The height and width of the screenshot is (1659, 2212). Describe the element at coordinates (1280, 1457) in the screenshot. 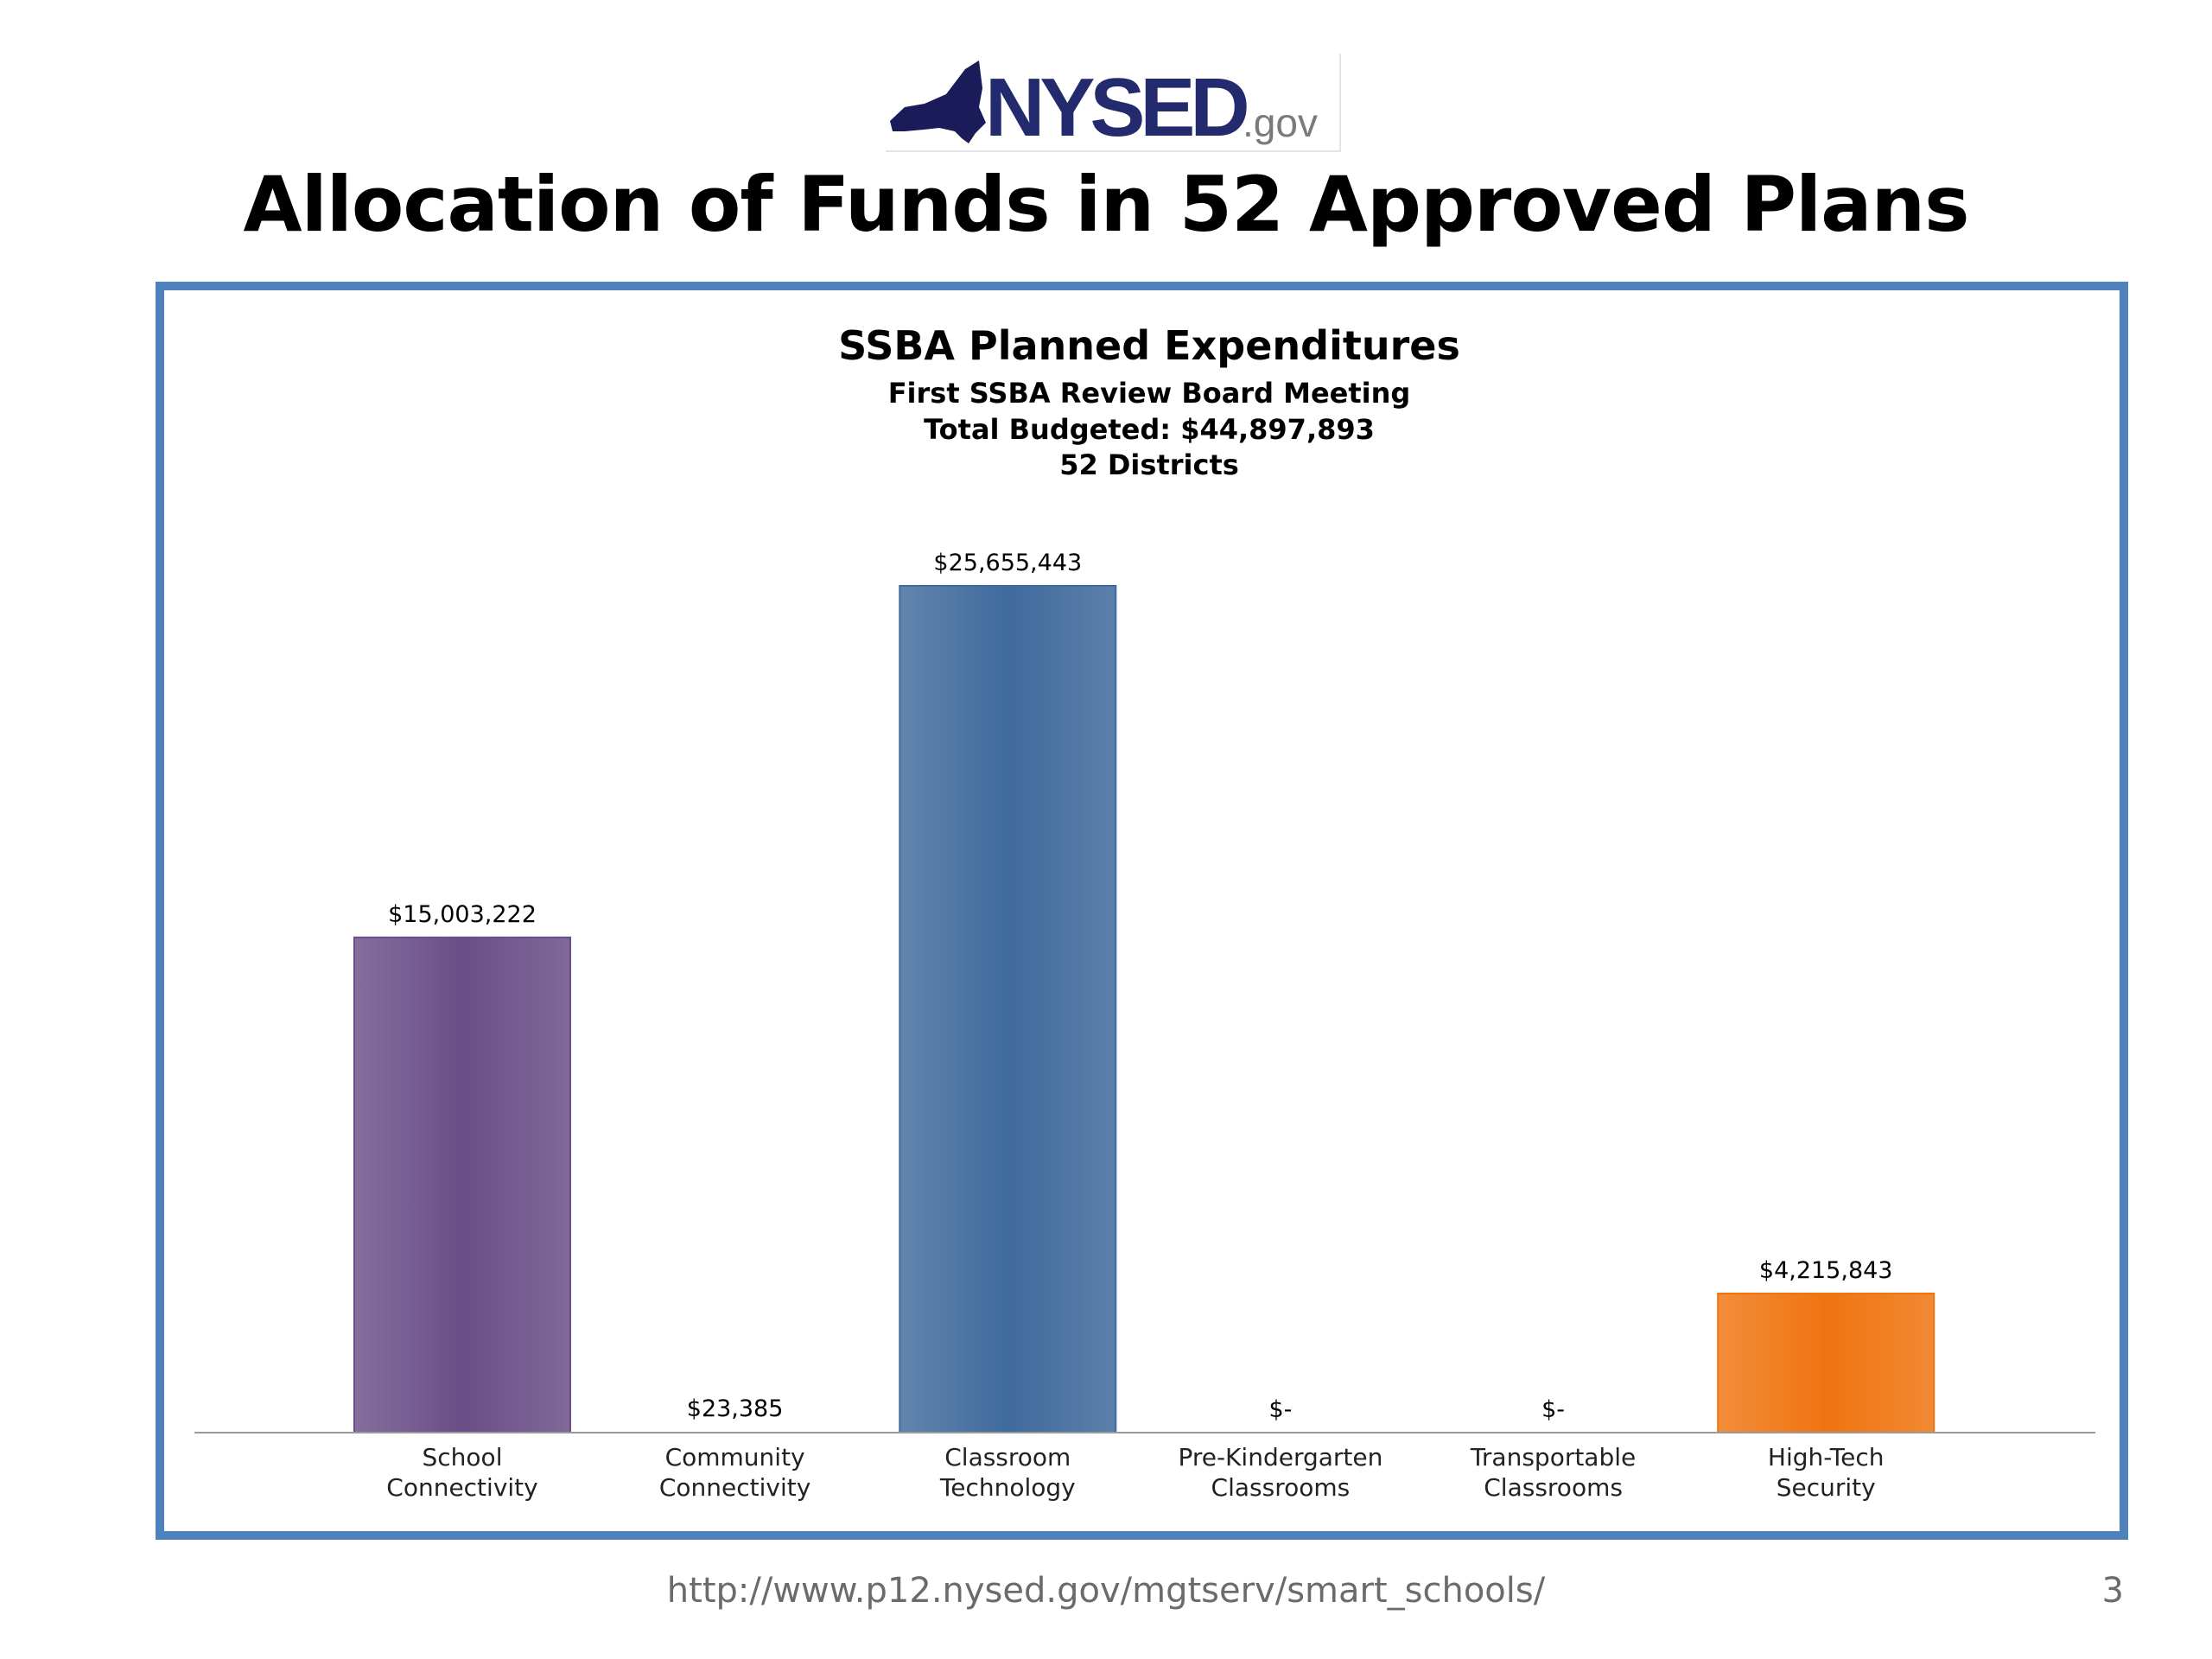

I see `x-tick-label: Pre-Kindergarten` at that location.